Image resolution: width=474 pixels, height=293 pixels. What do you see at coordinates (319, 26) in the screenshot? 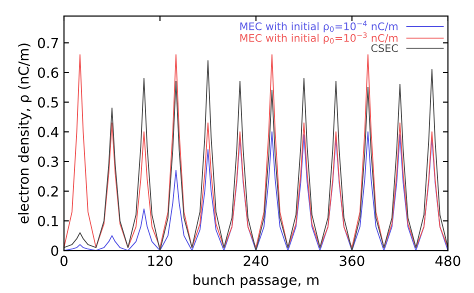
I see `legend-label: MEC with initial ρ$_{0}$=10$^{−4}$ nC/m` at bounding box center [319, 26].